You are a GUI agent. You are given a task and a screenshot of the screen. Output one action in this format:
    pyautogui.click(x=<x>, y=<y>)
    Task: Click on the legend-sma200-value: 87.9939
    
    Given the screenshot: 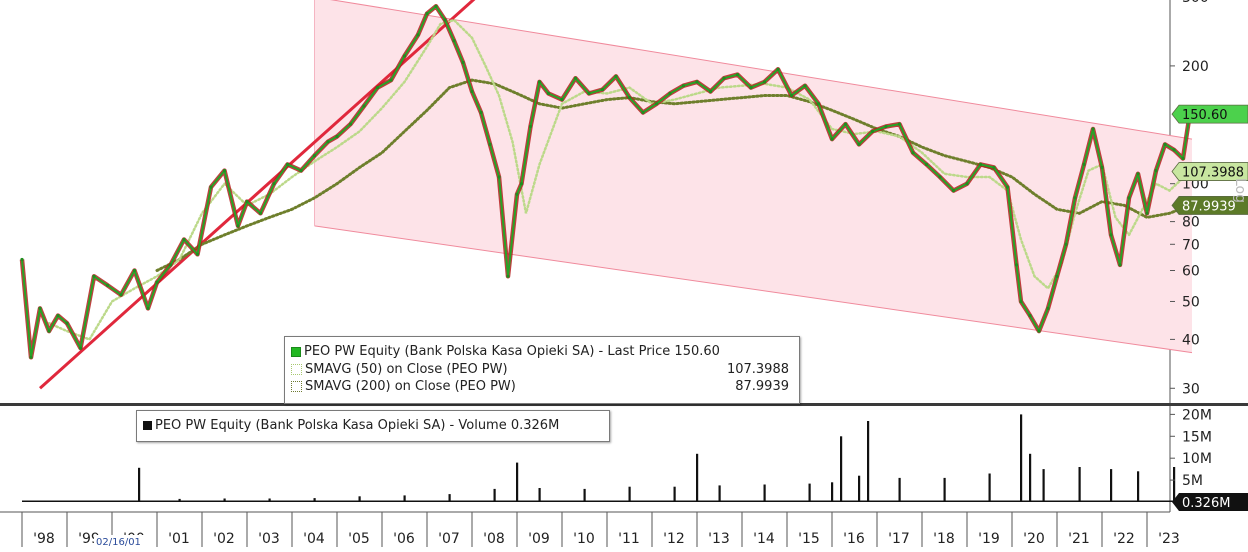 What is the action you would take?
    pyautogui.click(x=762, y=386)
    